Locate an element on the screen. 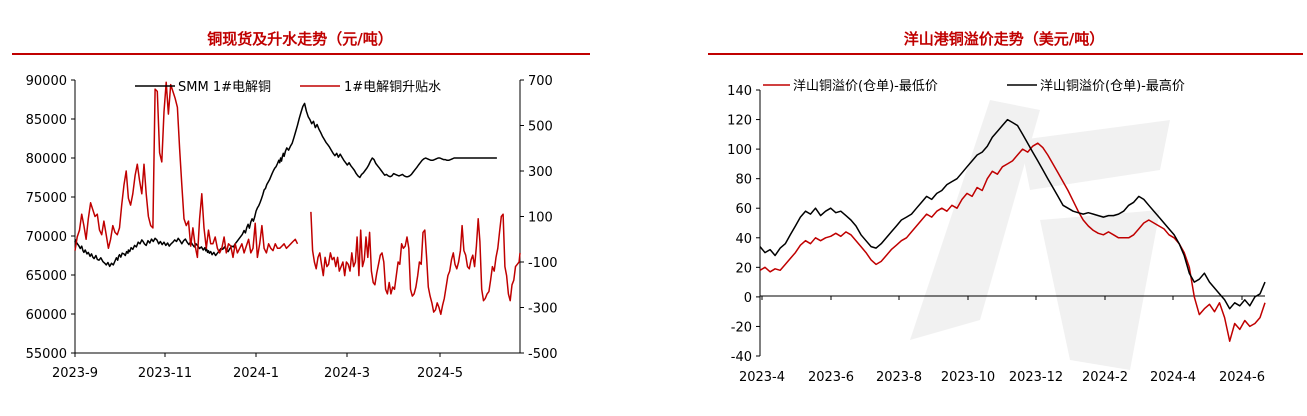  right-chart-title: 洋山港铜溢价走势（美元/吨） is located at coordinates (1004, 39).